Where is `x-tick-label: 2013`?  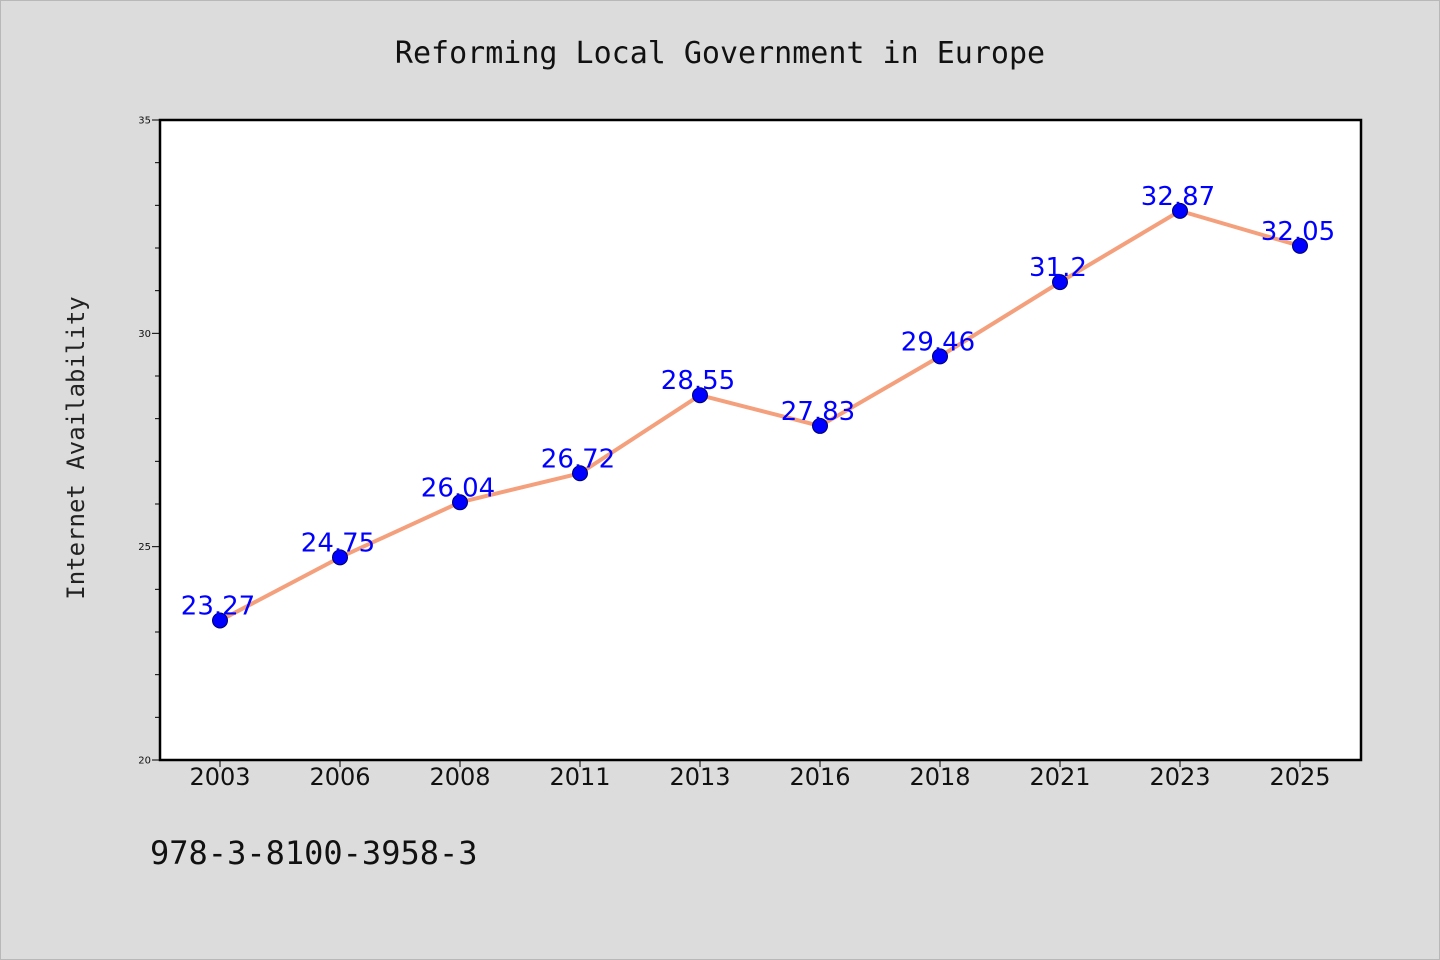
x-tick-label: 2013 is located at coordinates (699, 777).